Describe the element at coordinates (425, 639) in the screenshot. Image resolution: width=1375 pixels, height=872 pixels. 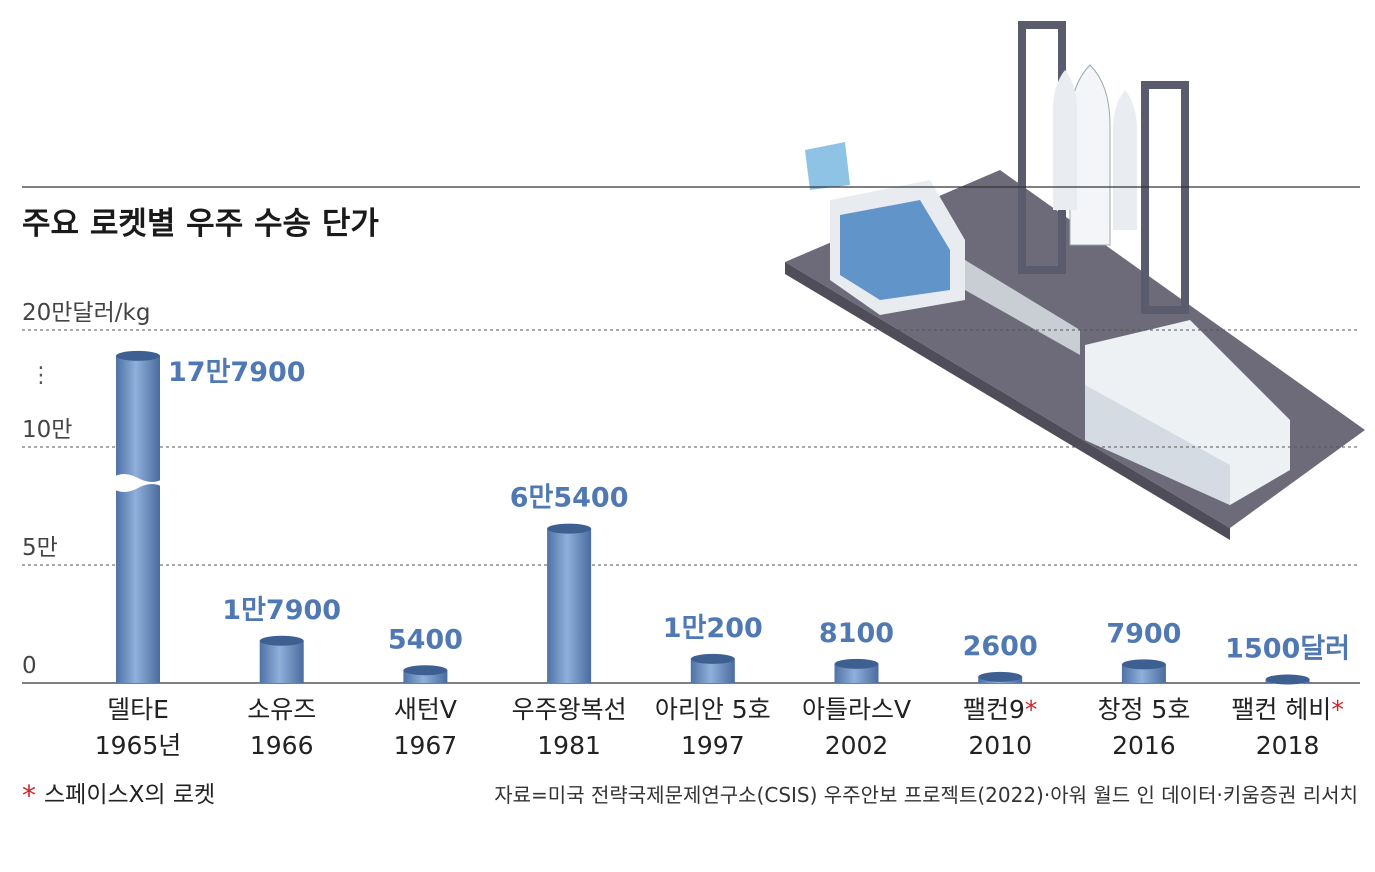
I see `value-label: 5400` at that location.